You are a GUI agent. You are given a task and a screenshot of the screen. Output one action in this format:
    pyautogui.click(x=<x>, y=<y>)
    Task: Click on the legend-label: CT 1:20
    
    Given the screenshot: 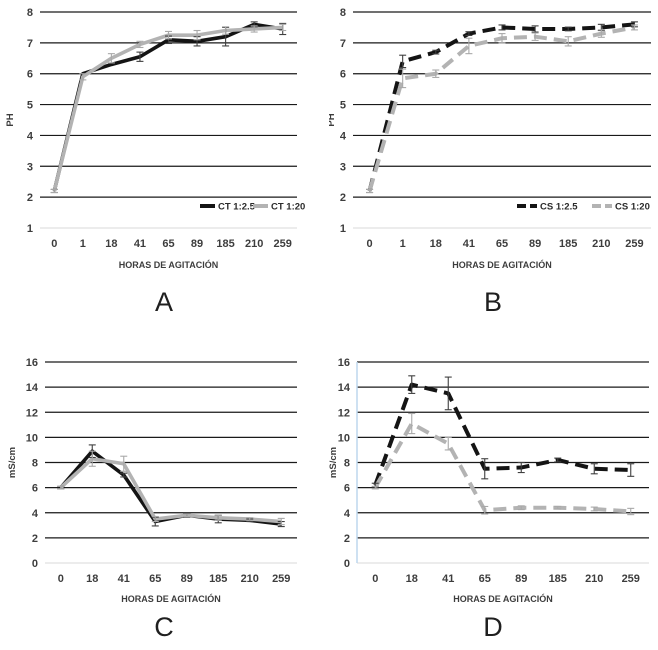 What is the action you would take?
    pyautogui.click(x=288, y=207)
    